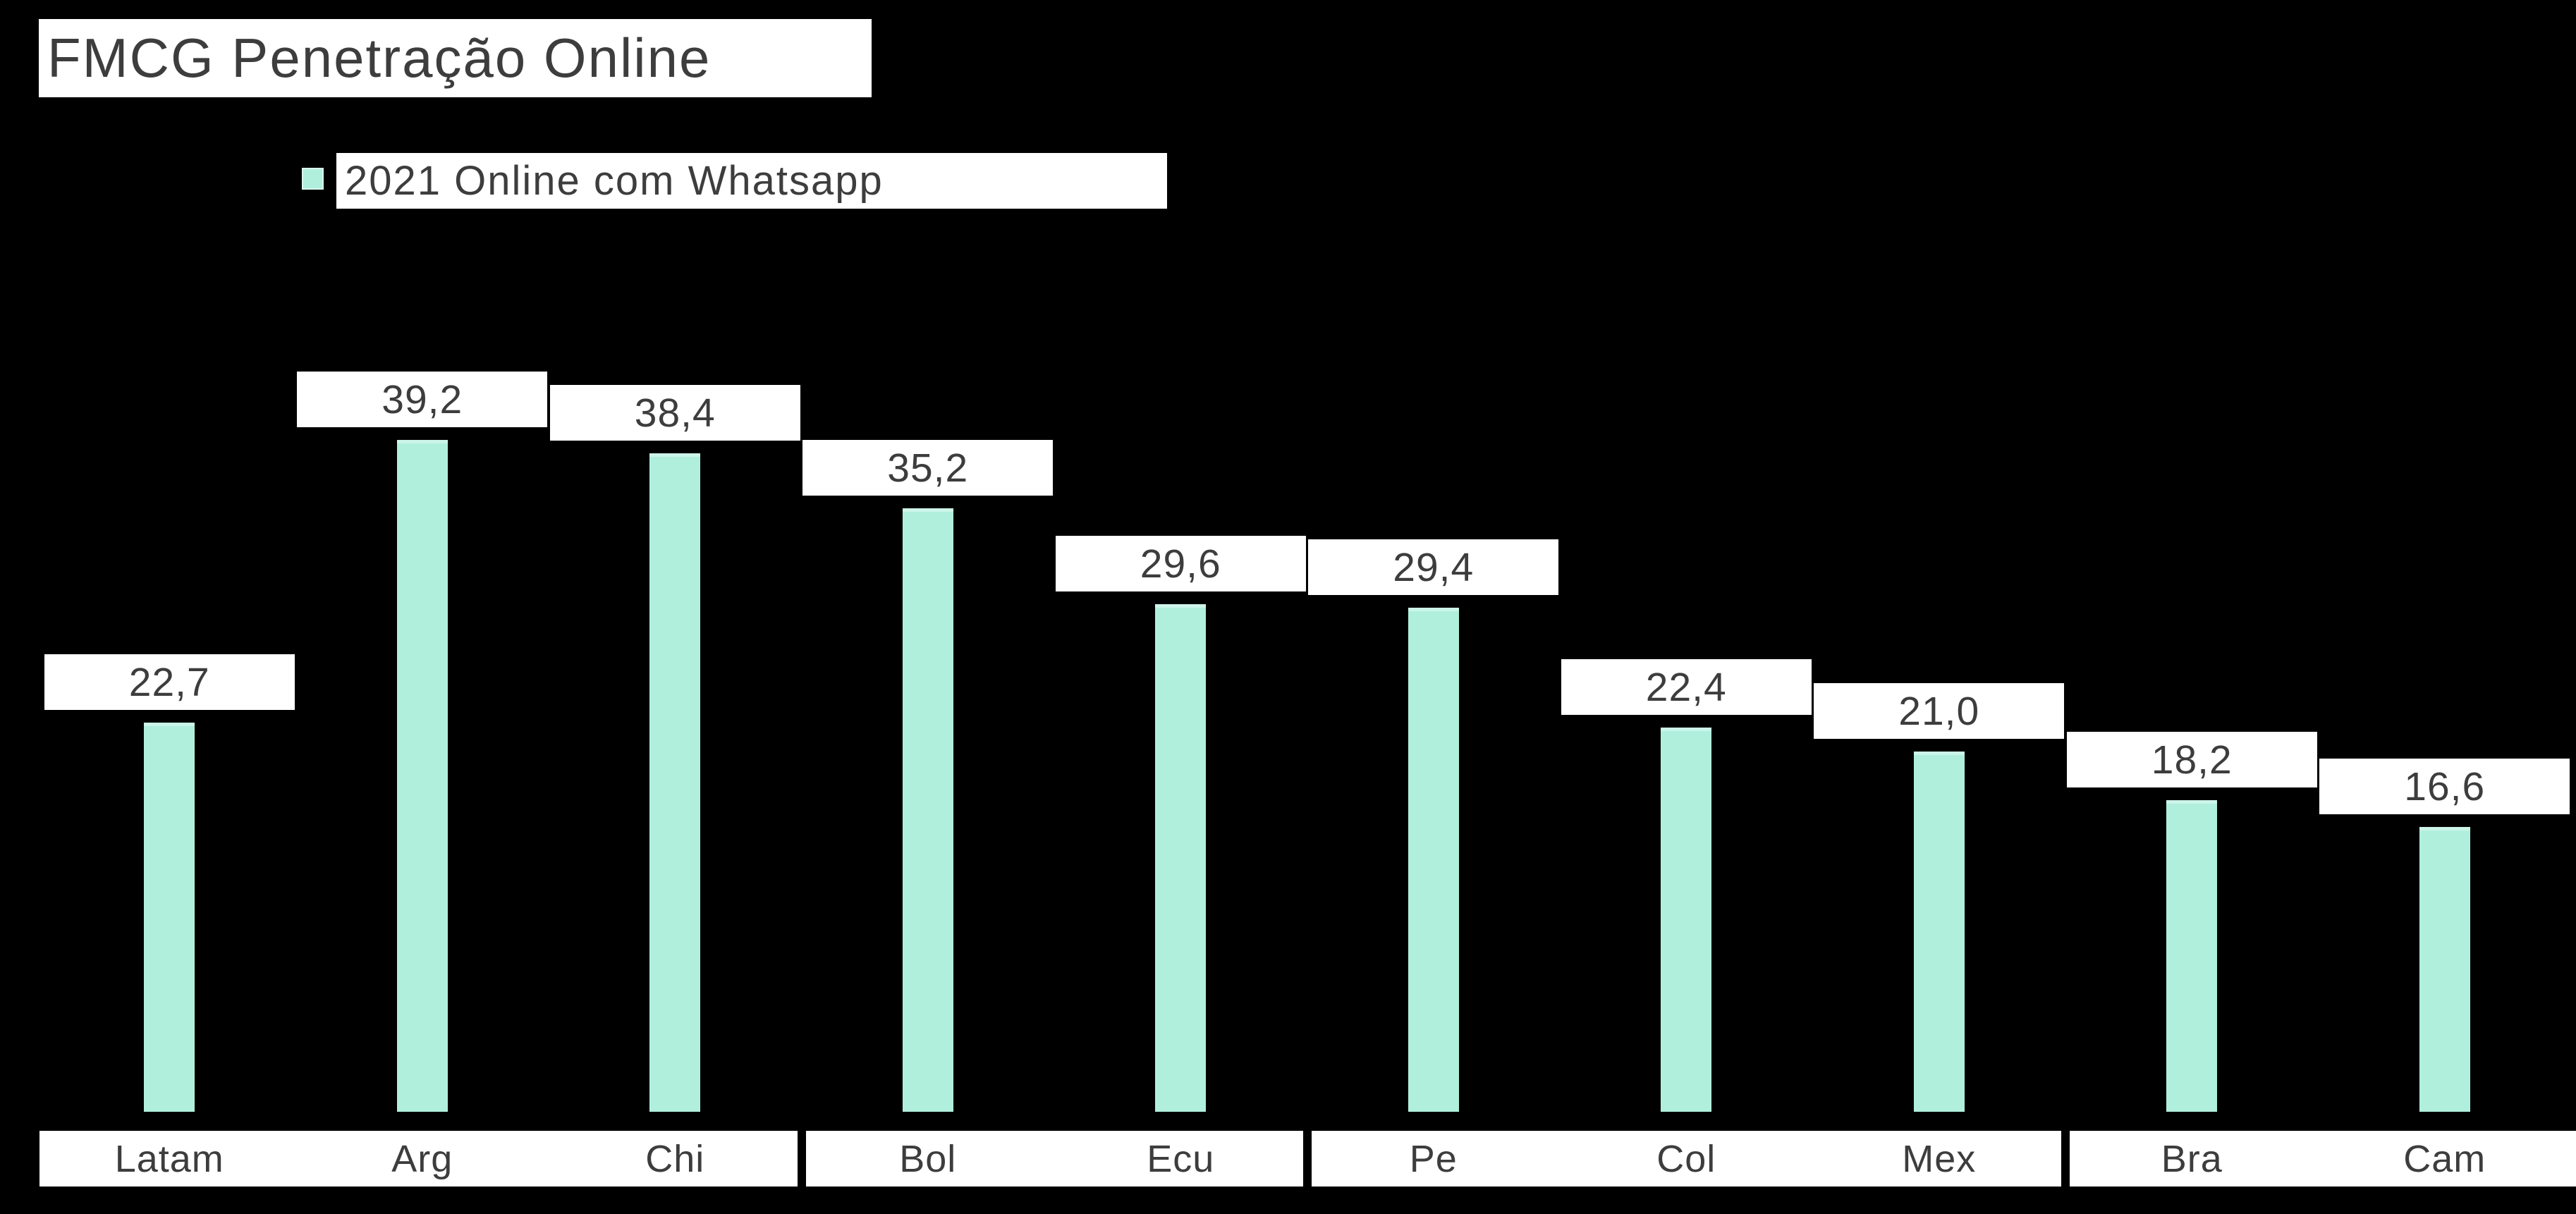 The image size is (2576, 1214). I want to click on value-label-cam: 16,6, so click(2445, 786).